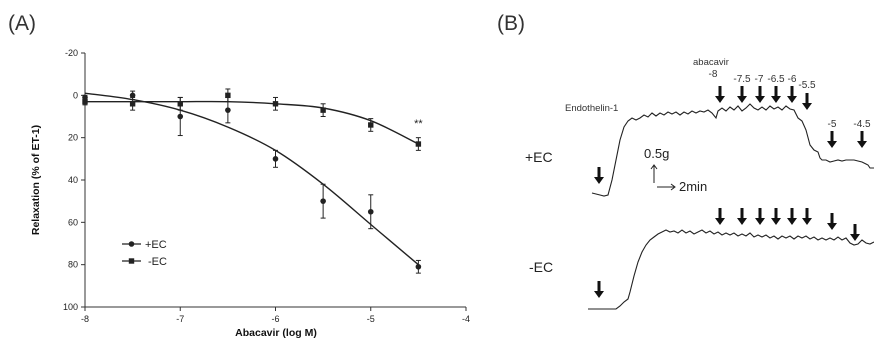 The image size is (874, 343). What do you see at coordinates (599, 180) in the screenshot?
I see `arrow-endothelin-plus-ec-icon-head` at bounding box center [599, 180].